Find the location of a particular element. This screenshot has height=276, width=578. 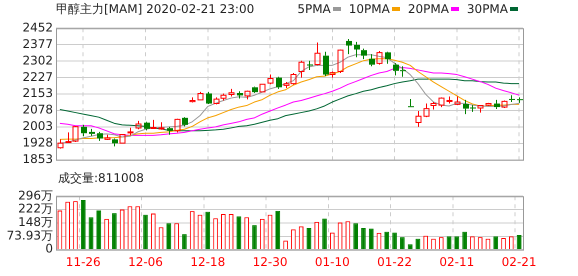

x-tick-label: 02-21 is located at coordinates (519, 261).